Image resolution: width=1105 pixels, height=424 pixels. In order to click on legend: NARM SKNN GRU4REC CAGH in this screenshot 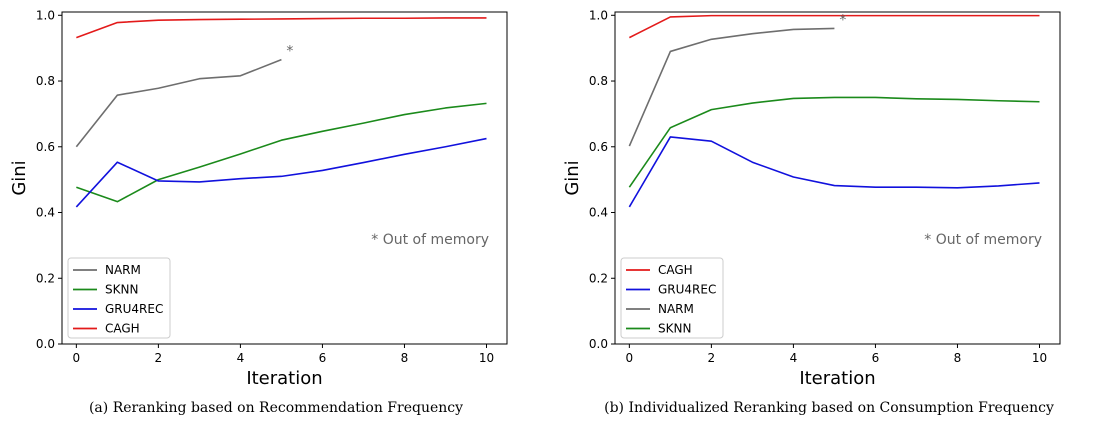, I will do `click(119, 298)`.